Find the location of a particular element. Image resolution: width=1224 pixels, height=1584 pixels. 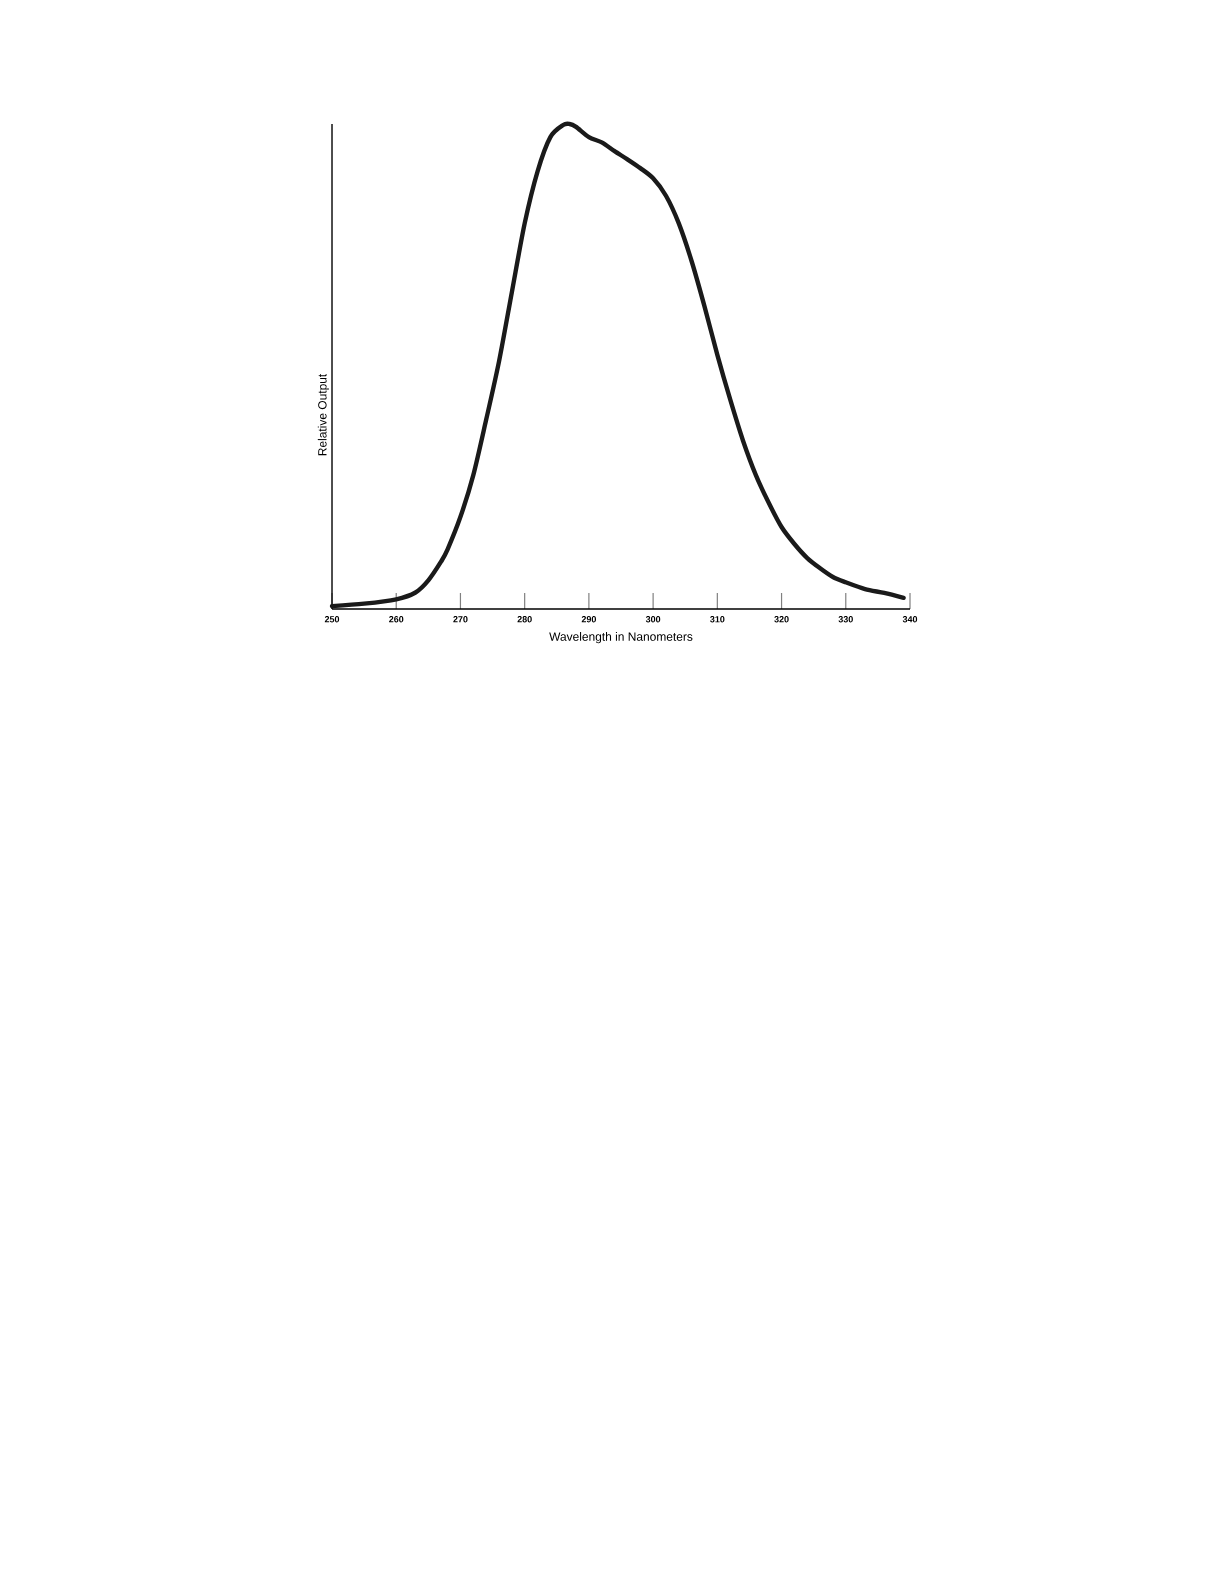

x-tick-label: 250 is located at coordinates (332, 619).